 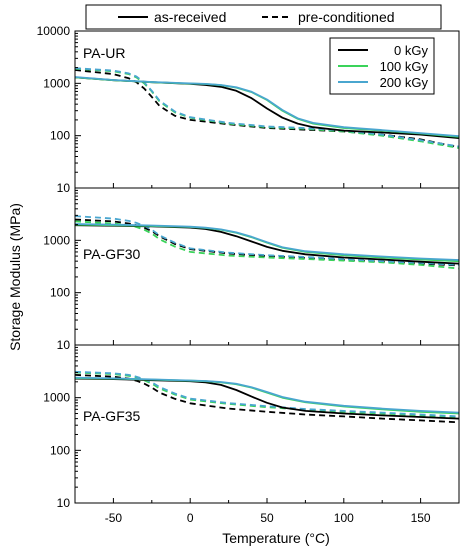 What do you see at coordinates (263, 17) in the screenshot?
I see `linestyle-legend: as-received pre-conditioned` at bounding box center [263, 17].